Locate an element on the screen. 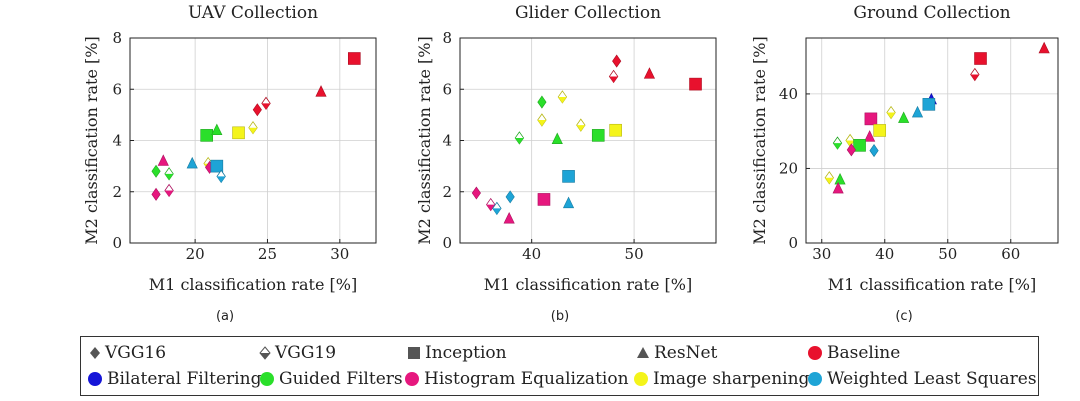  legend-label-guided-filters: Guided Filters is located at coordinates (341, 379).